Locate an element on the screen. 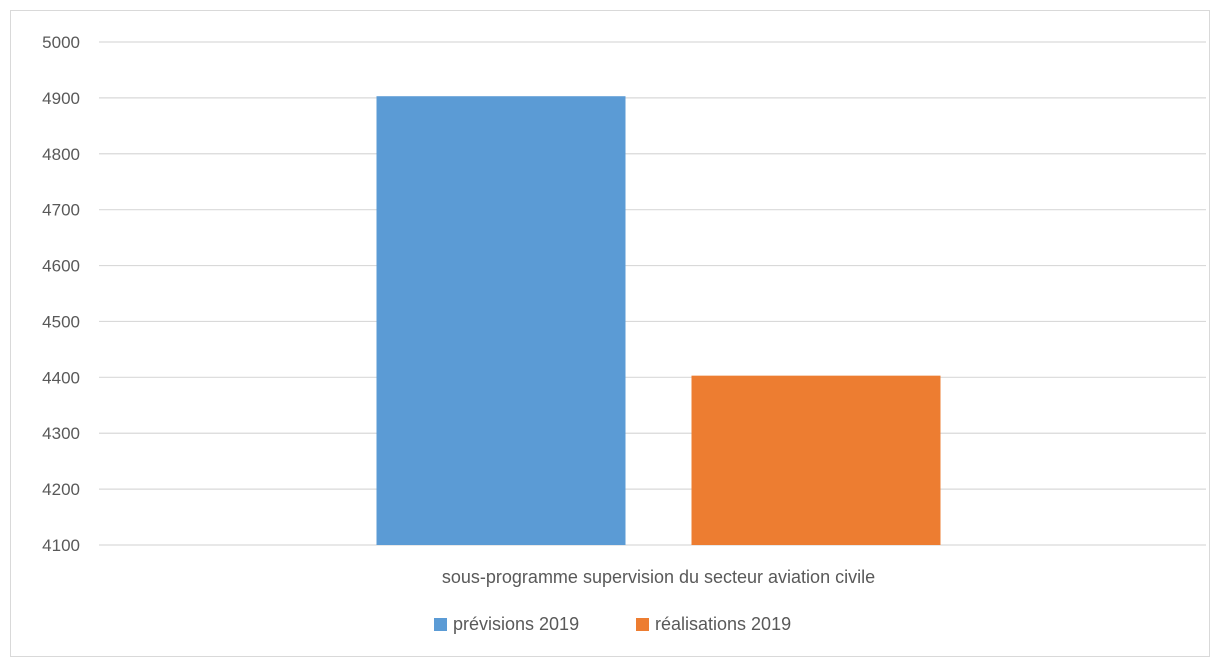 The image size is (1221, 659). y-tick-label: 4800 is located at coordinates (61, 154).